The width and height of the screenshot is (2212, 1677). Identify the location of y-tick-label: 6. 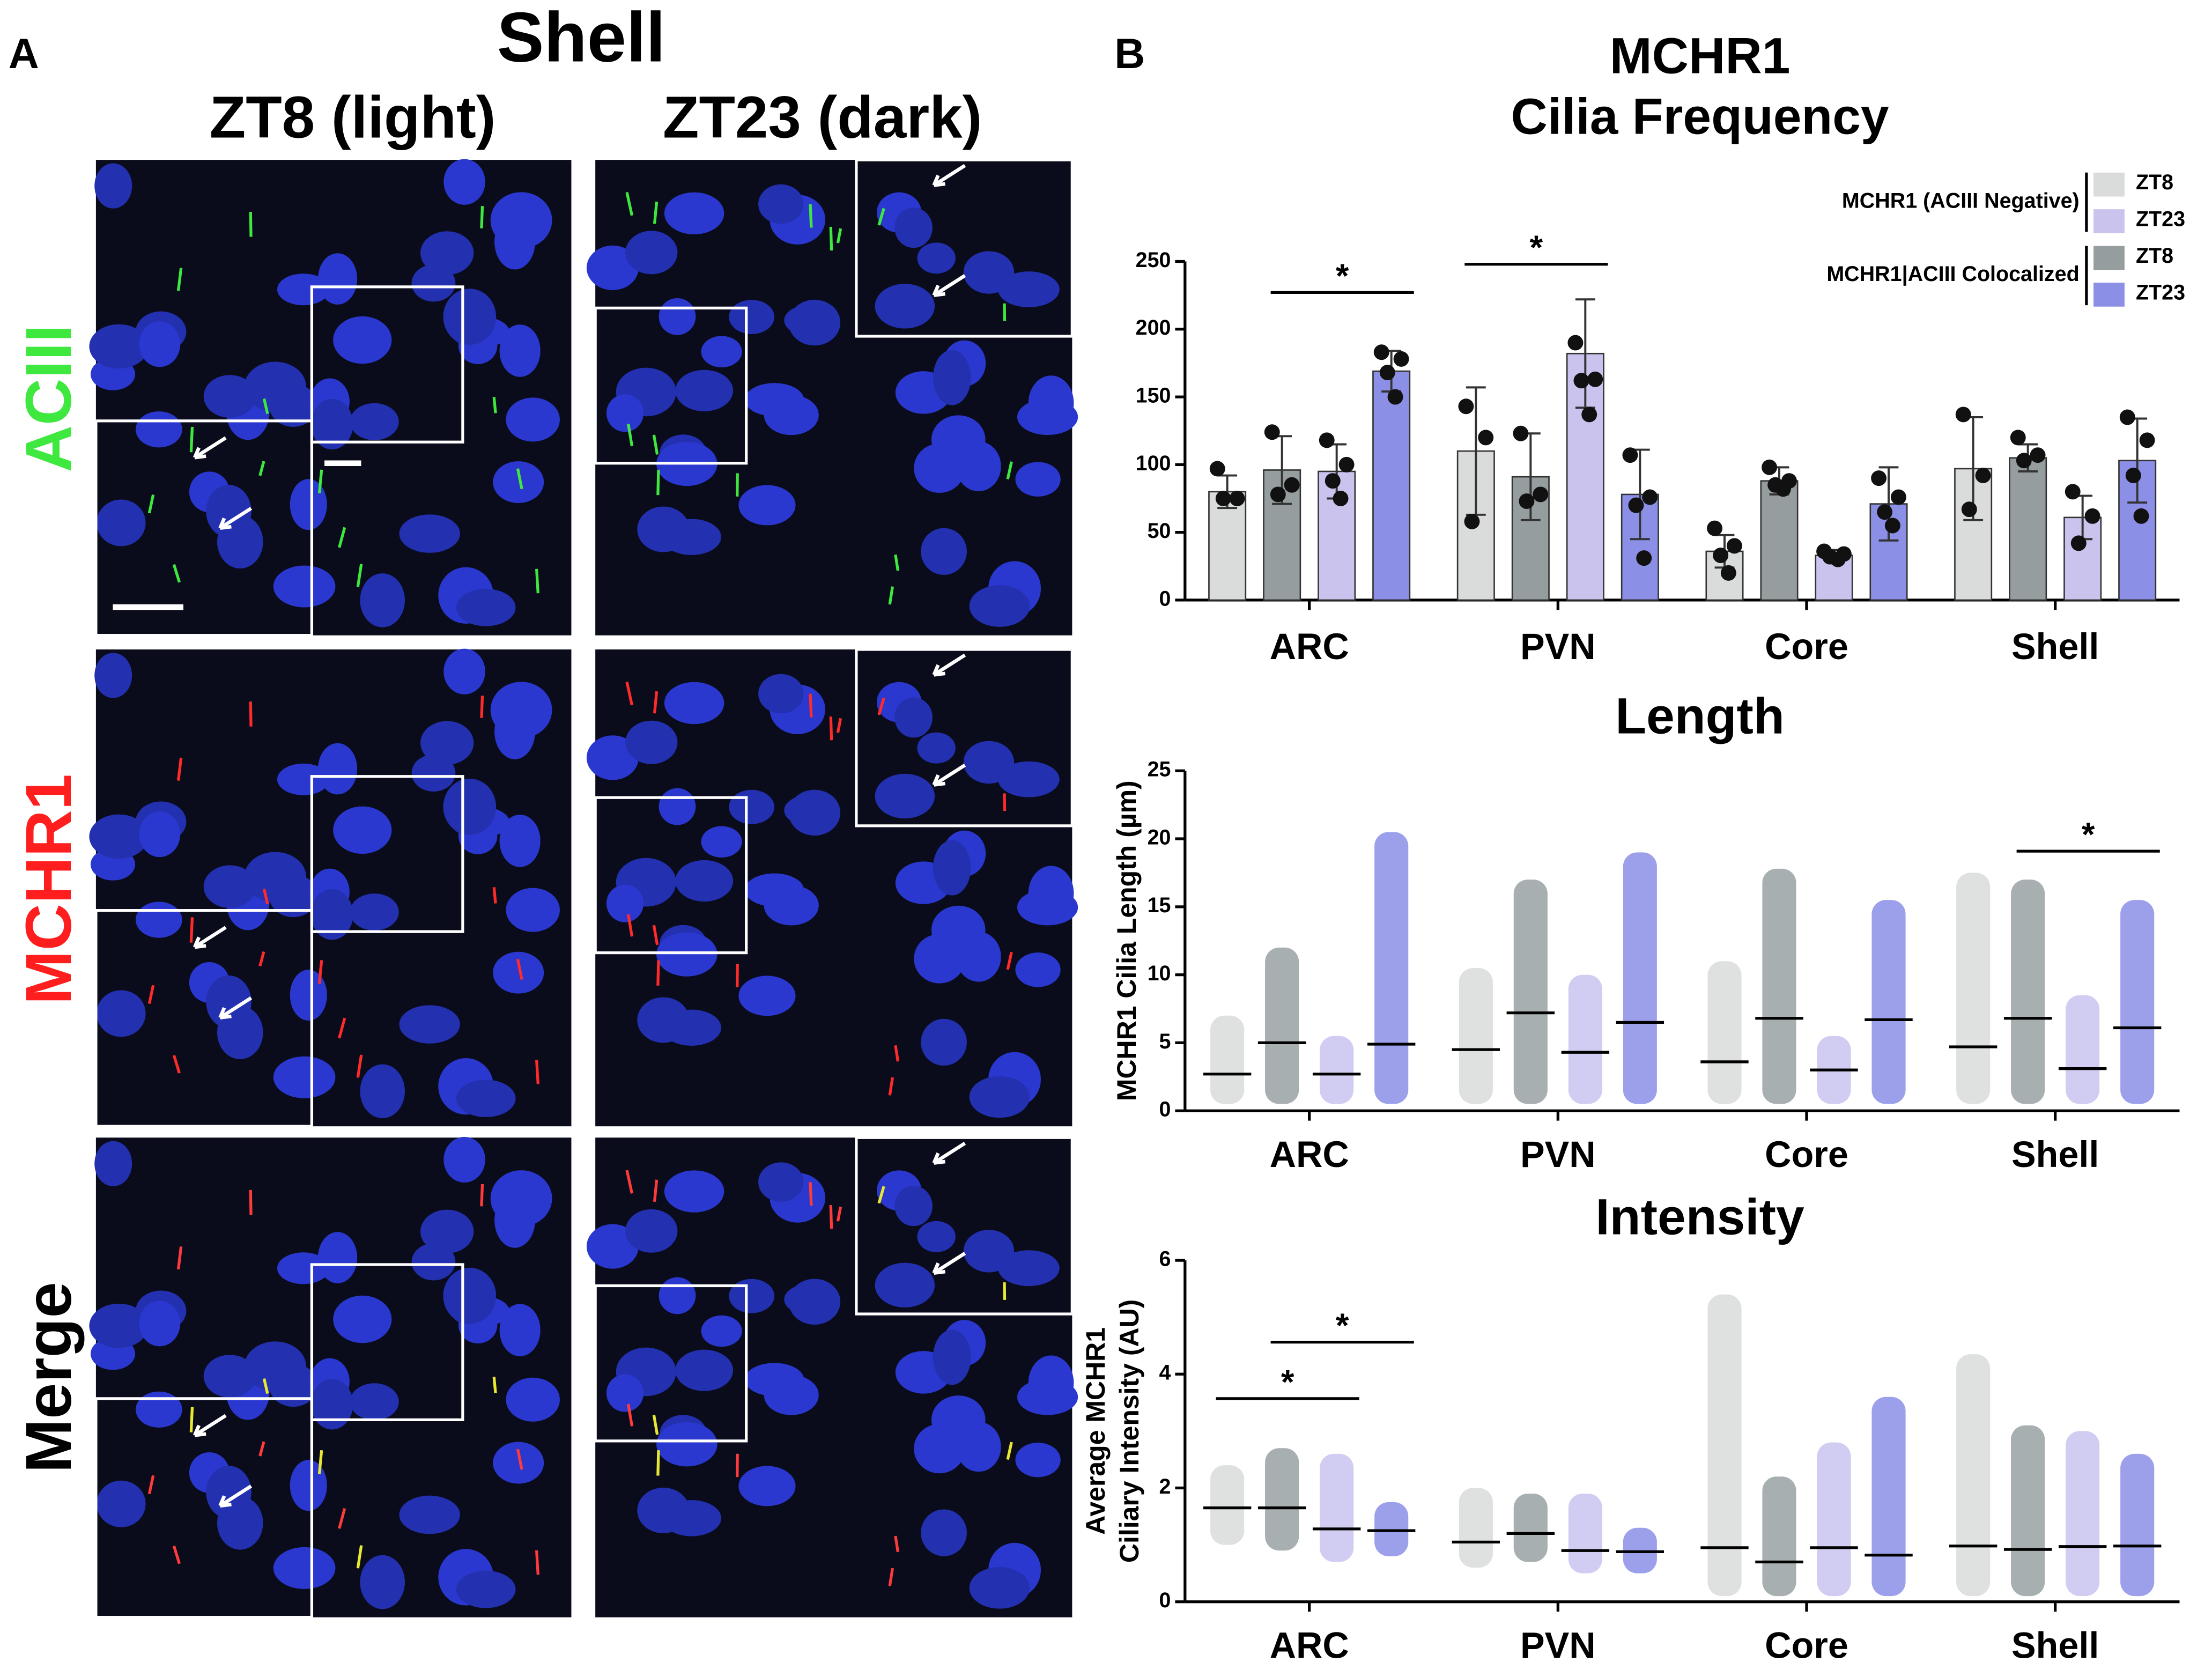
(1165, 1259).